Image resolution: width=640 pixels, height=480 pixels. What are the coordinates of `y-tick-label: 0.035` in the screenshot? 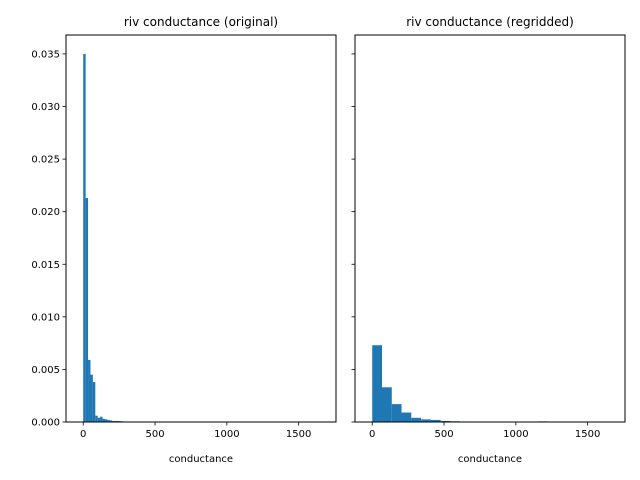 It's located at (45, 54).